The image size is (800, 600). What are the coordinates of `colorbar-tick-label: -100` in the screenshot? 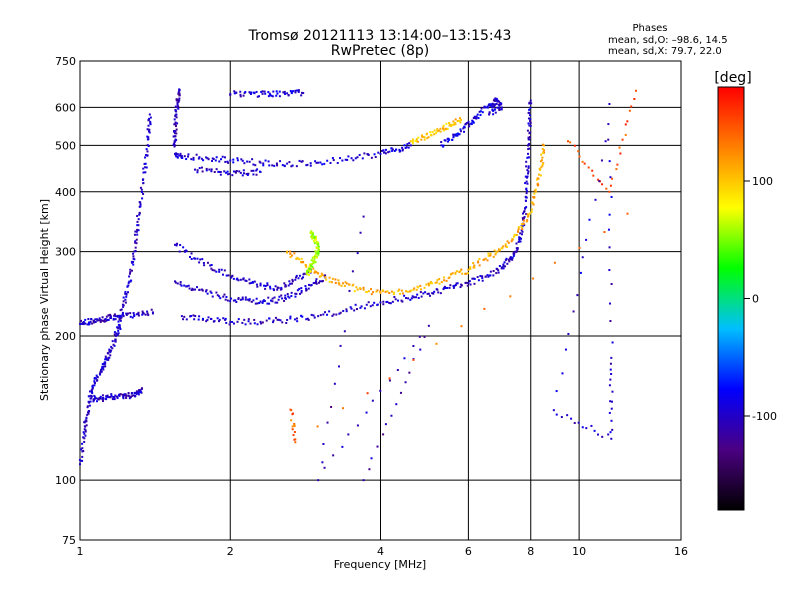 It's located at (764, 416).